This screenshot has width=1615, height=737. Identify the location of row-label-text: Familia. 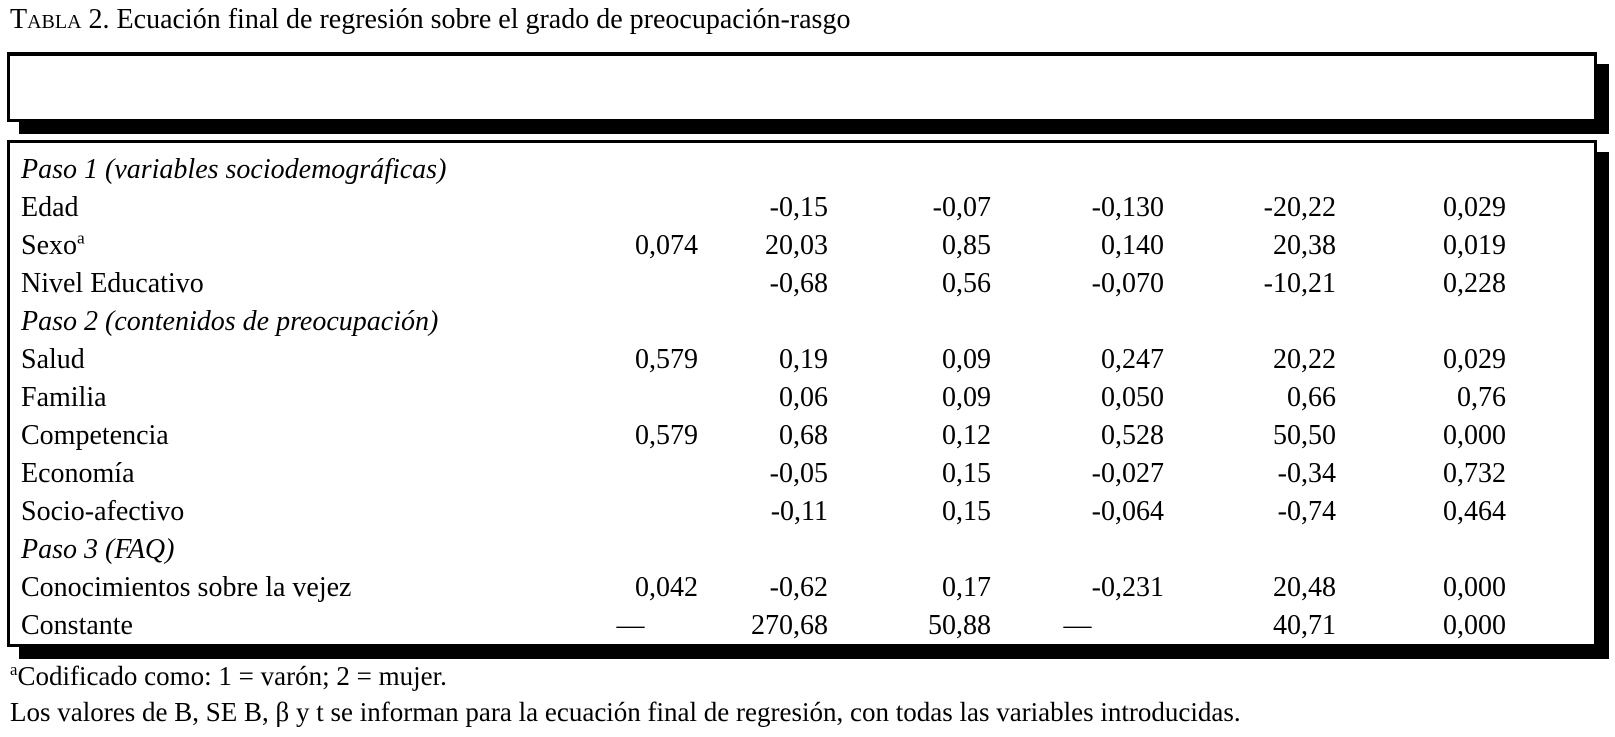
(64, 397).